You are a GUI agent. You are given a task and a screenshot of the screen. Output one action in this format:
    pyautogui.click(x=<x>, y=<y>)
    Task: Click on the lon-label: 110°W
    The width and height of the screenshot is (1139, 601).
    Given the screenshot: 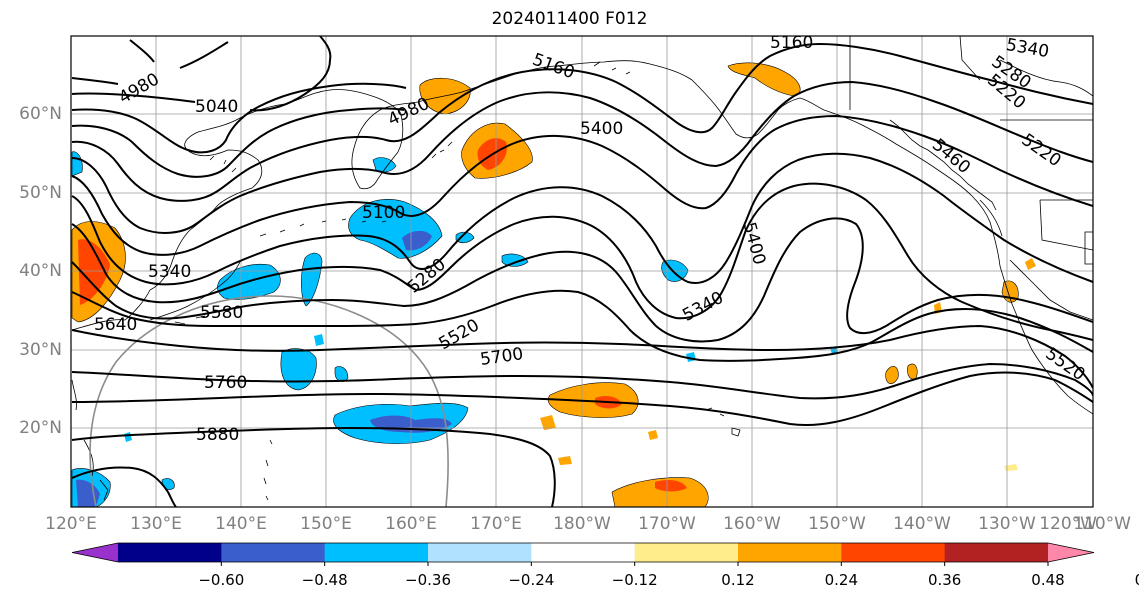 What is the action you would take?
    pyautogui.click(x=1102, y=524)
    